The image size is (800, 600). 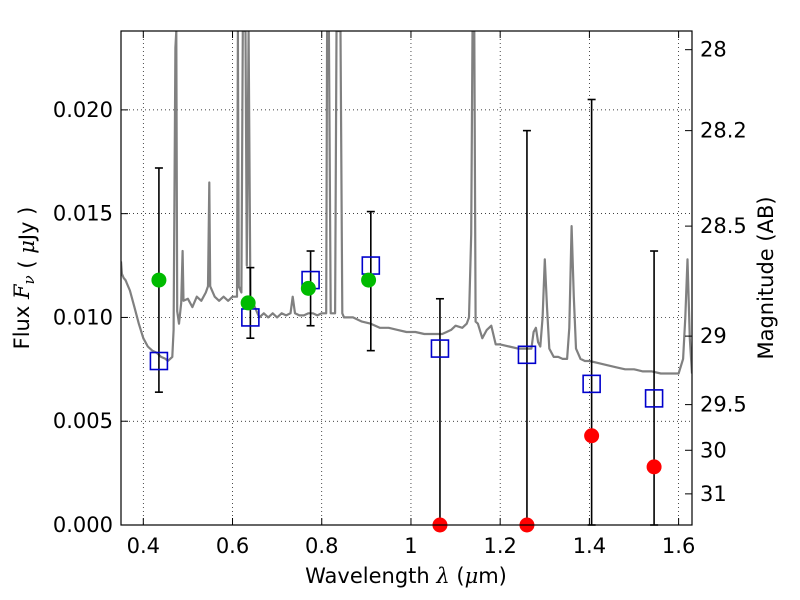 What do you see at coordinates (321, 546) in the screenshot?
I see `x-tick-label: 0.8` at bounding box center [321, 546].